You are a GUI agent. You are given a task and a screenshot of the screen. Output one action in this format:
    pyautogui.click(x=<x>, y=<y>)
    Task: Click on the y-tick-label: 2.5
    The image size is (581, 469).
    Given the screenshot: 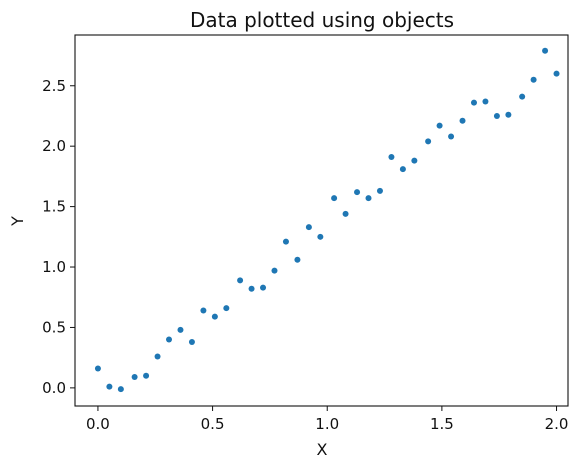 What is the action you would take?
    pyautogui.click(x=54, y=86)
    